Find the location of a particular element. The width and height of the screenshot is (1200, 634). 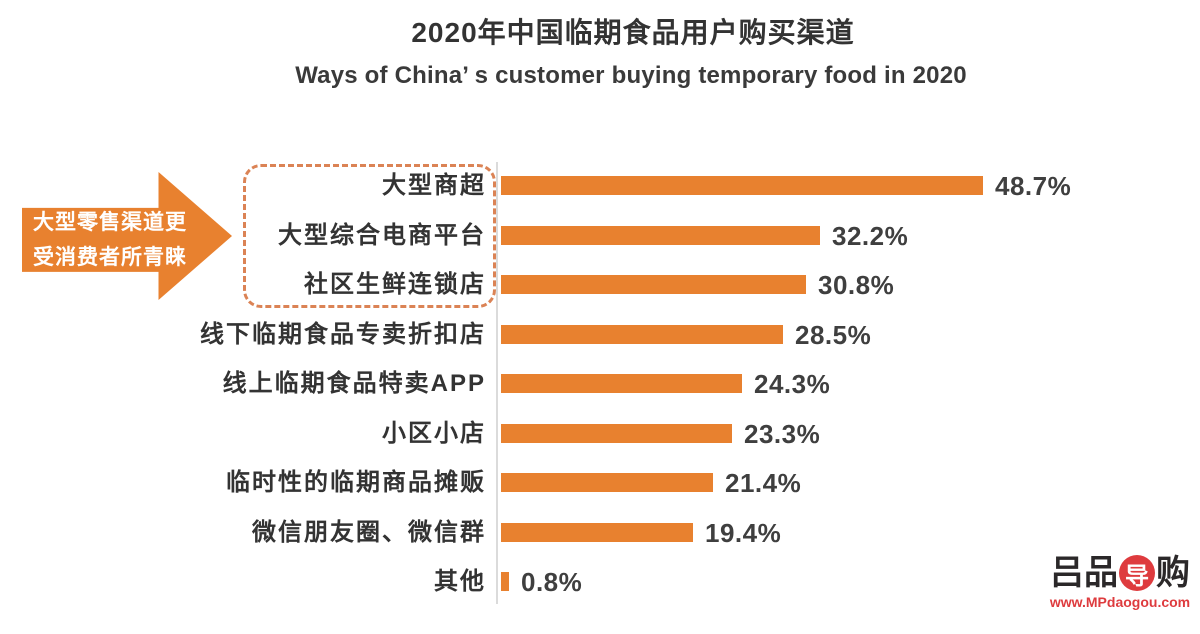

value-label: 28.5% is located at coordinates (833, 334).